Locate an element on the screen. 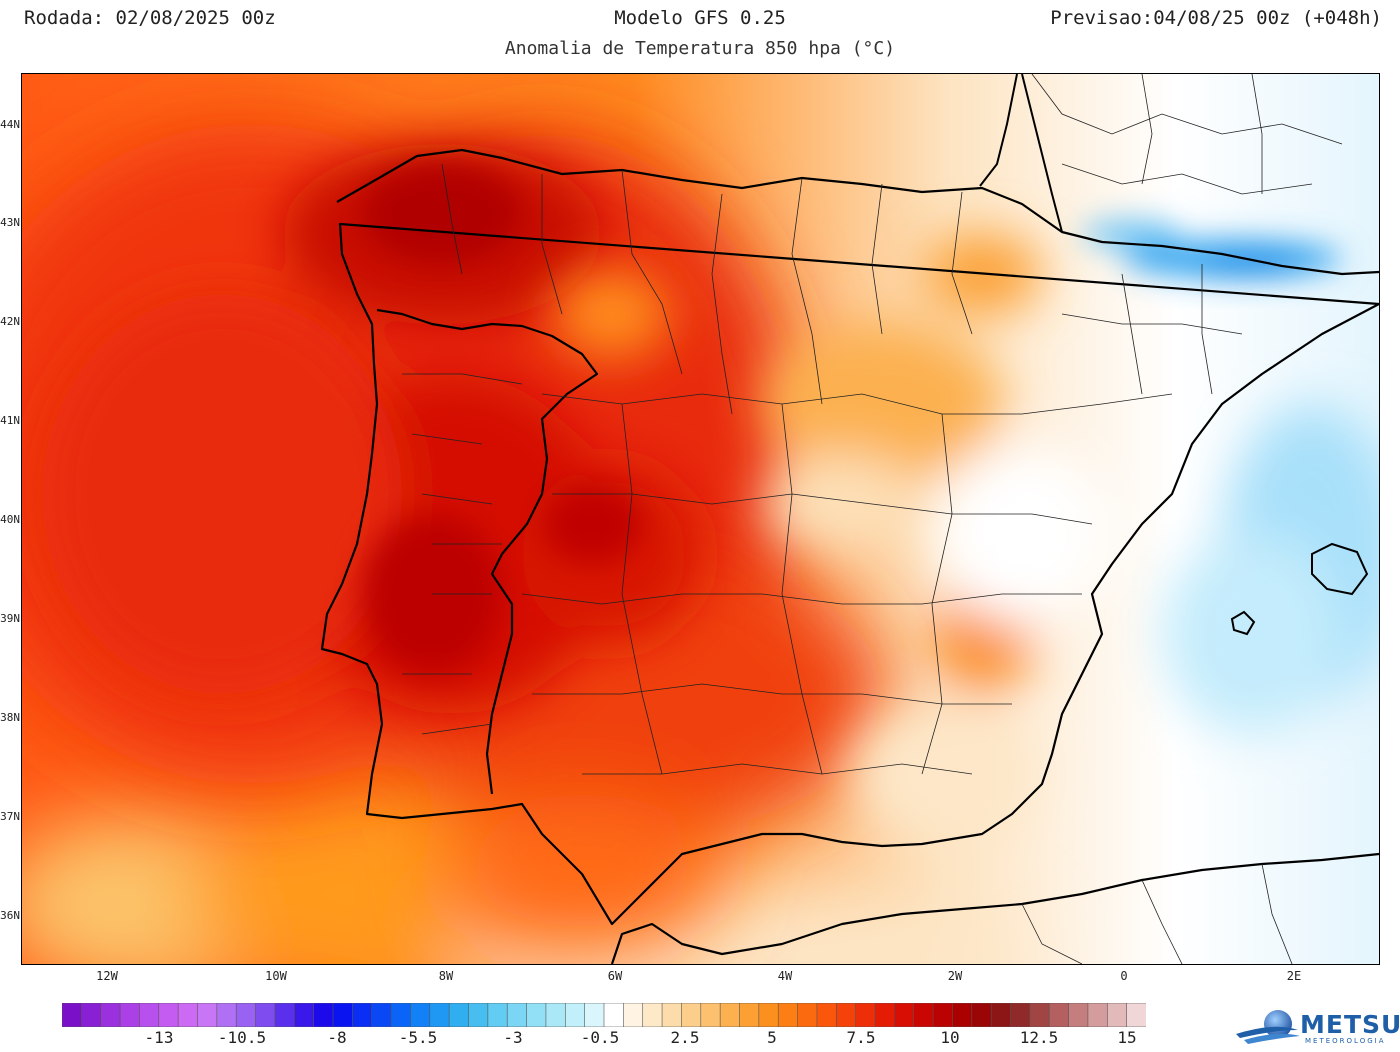 The width and height of the screenshot is (1400, 1052). colorbar-tick: 12.5 is located at coordinates (1039, 1037).